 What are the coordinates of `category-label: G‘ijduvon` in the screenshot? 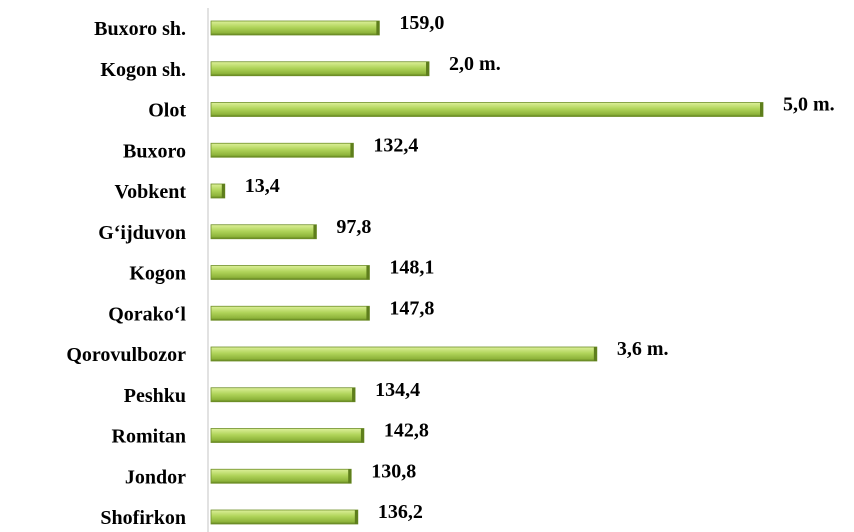 It's located at (142, 233).